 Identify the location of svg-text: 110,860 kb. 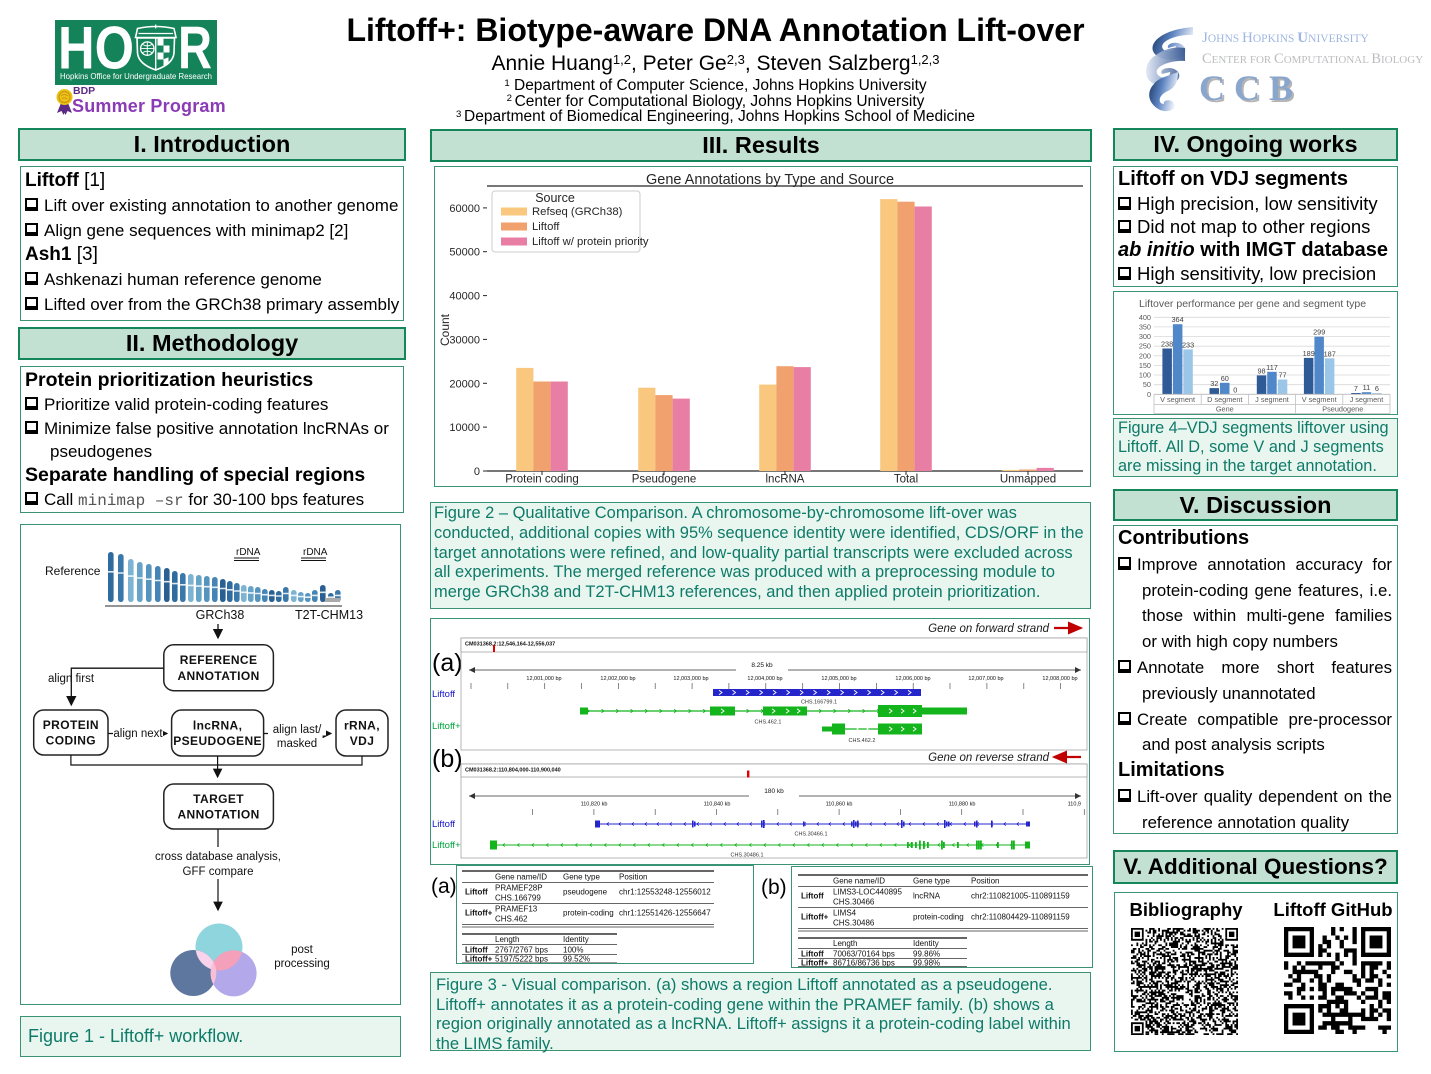
(839, 805).